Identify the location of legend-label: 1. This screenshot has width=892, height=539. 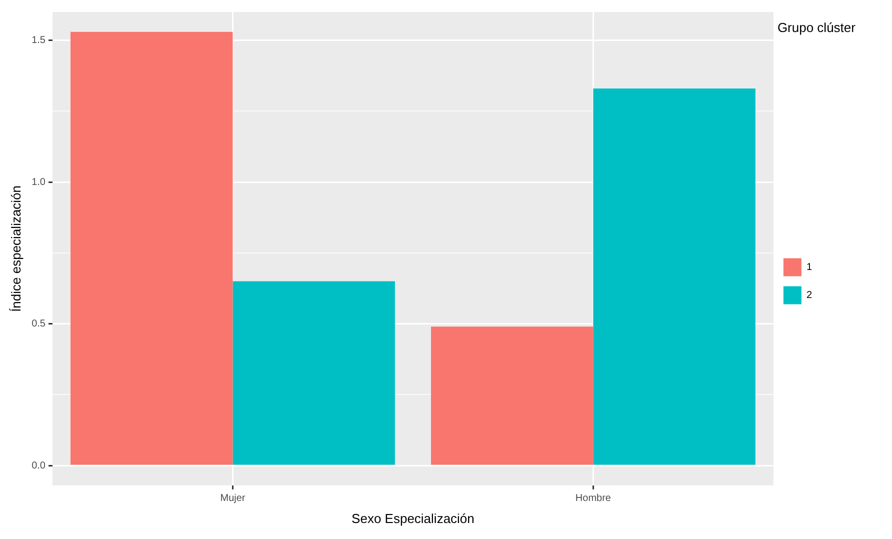
(809, 268).